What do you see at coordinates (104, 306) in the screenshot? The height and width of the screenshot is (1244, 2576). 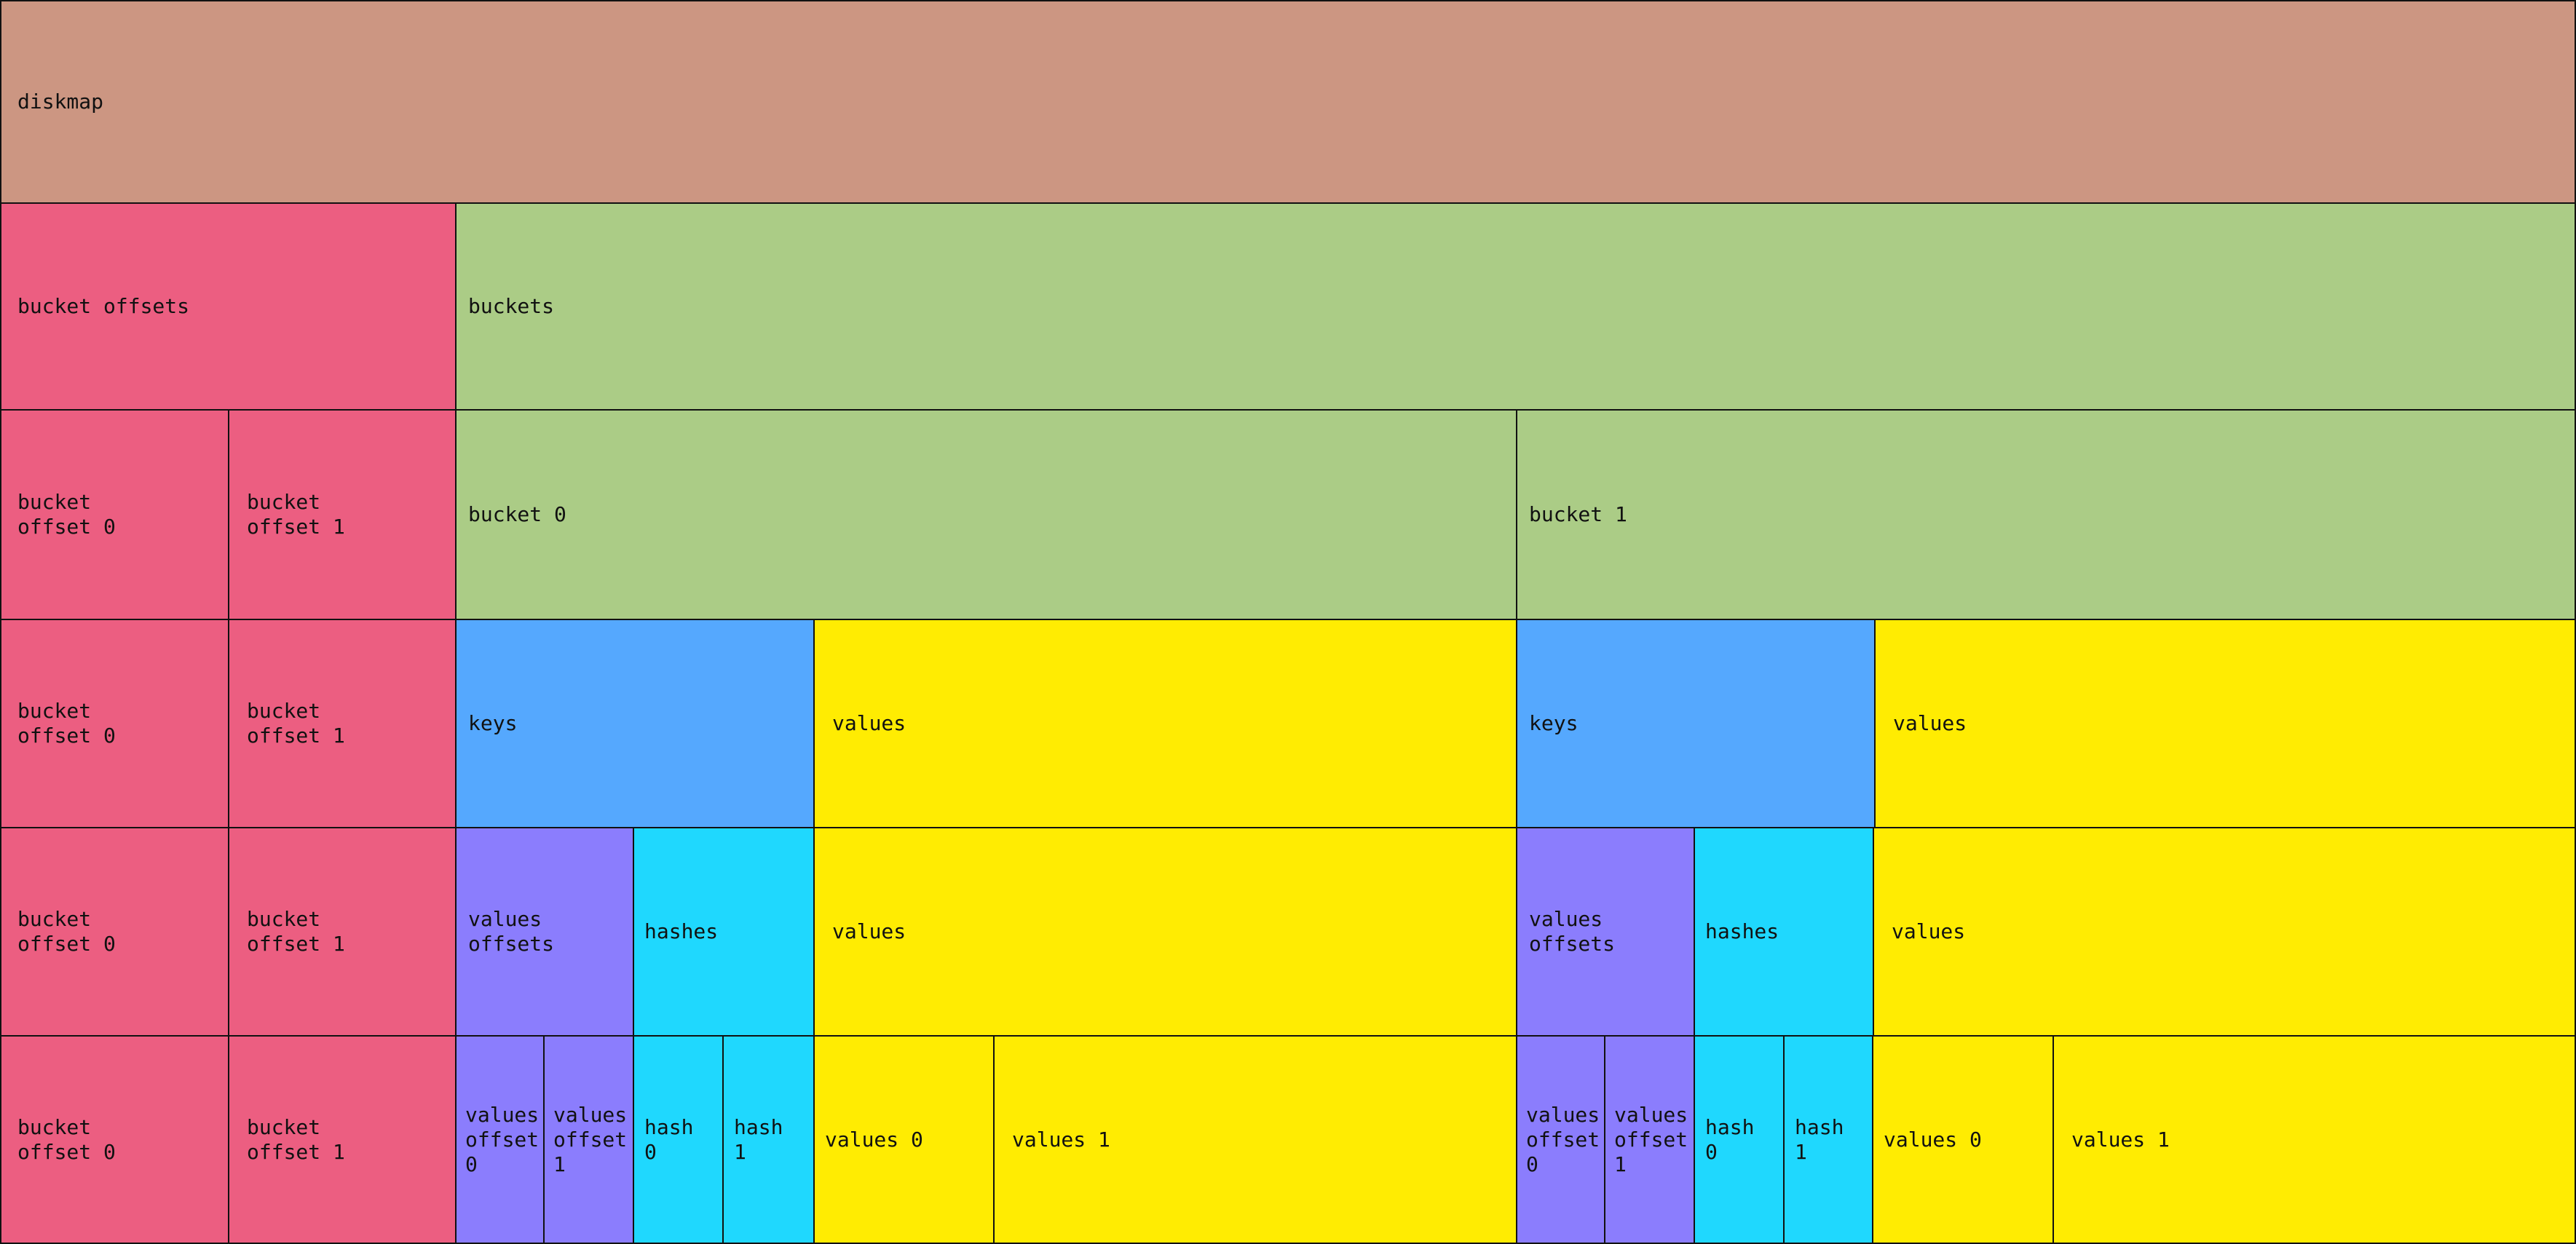 I see `block-label: bucket offsets` at bounding box center [104, 306].